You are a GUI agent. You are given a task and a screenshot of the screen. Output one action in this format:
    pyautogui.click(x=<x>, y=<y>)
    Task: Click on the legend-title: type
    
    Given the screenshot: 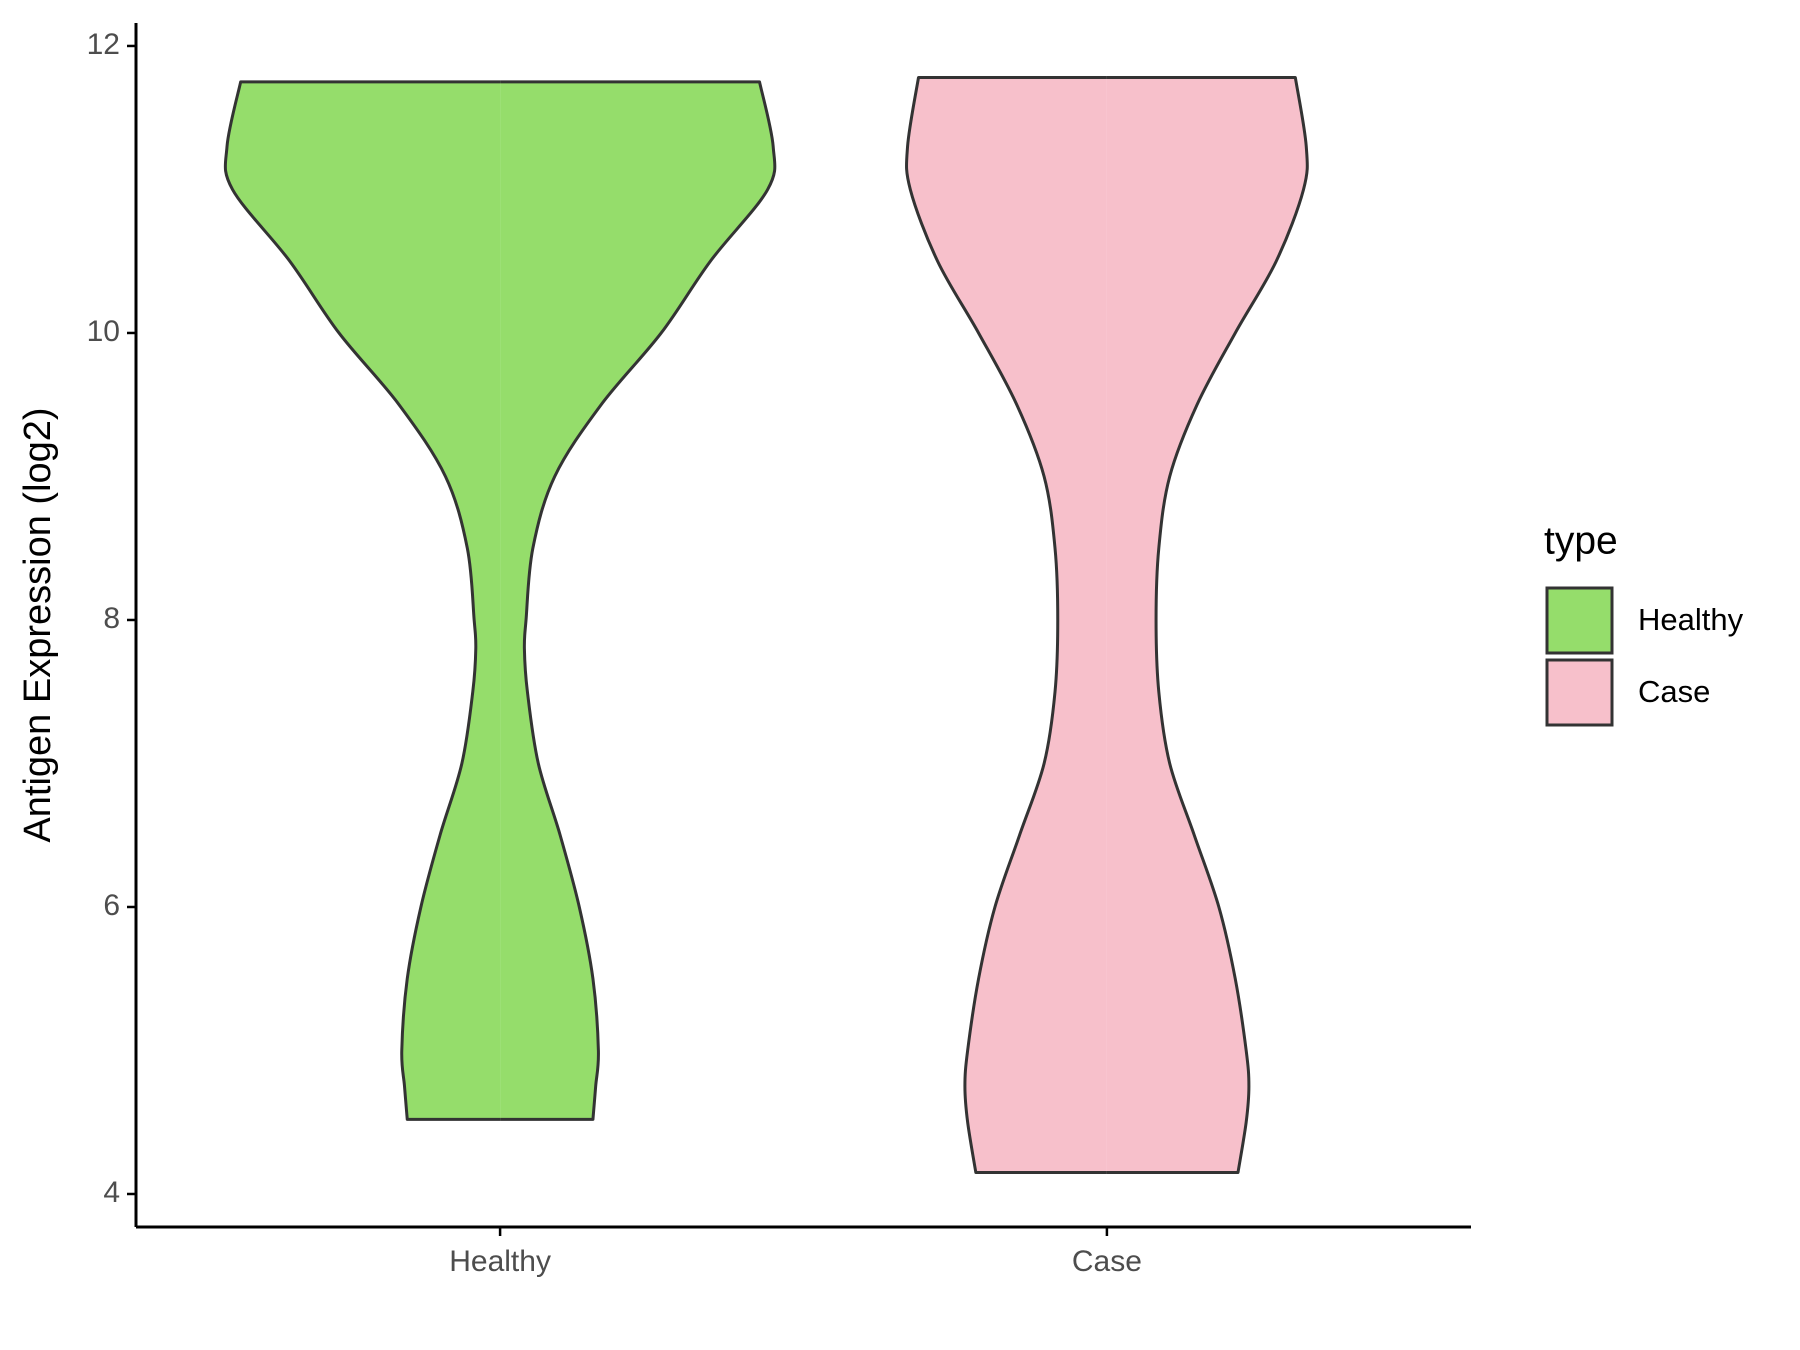 What is the action you would take?
    pyautogui.click(x=1581, y=540)
    